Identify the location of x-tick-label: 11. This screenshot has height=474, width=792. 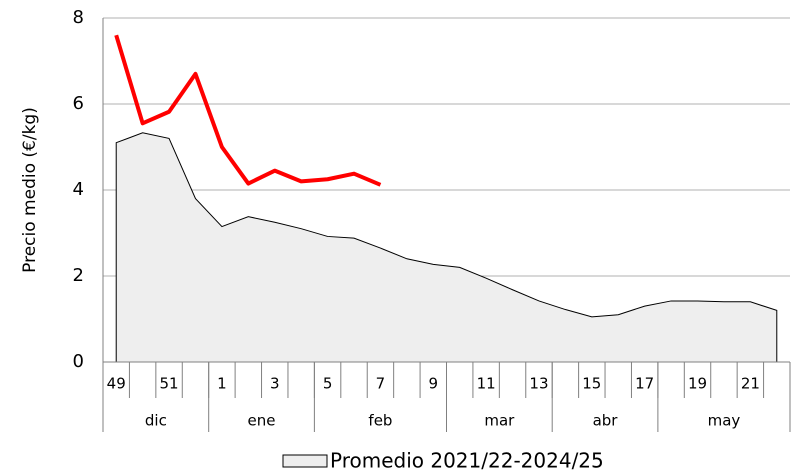
(486, 384).